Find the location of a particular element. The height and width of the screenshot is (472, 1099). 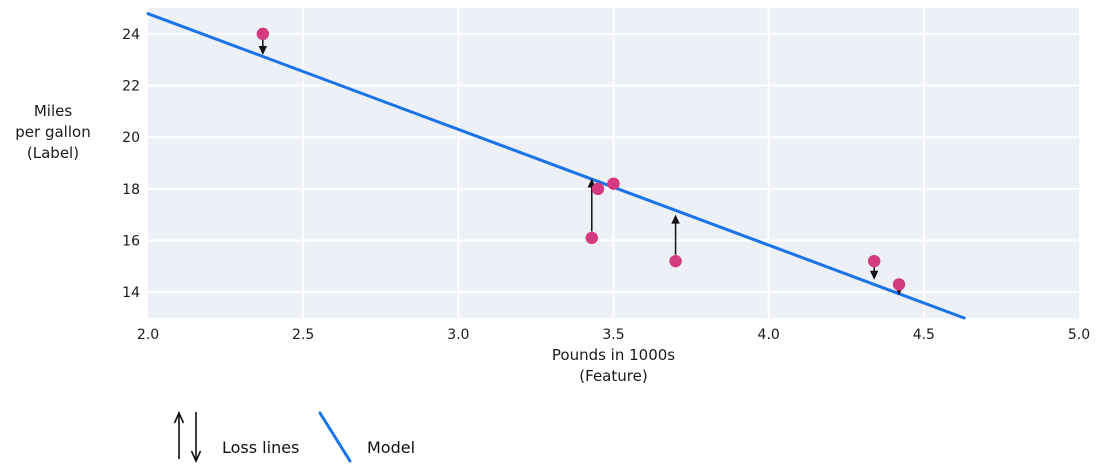

x-tick-label: 4.5 is located at coordinates (924, 335).